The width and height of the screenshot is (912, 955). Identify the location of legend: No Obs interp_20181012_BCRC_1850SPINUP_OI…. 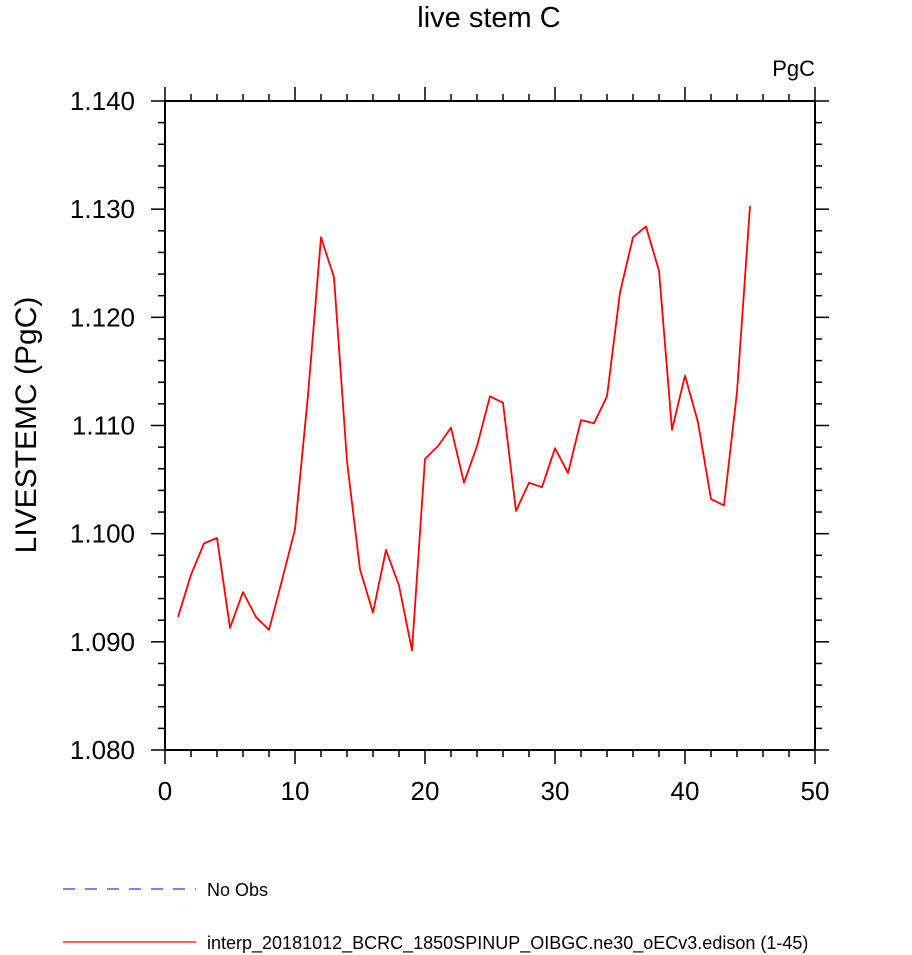
(435, 917).